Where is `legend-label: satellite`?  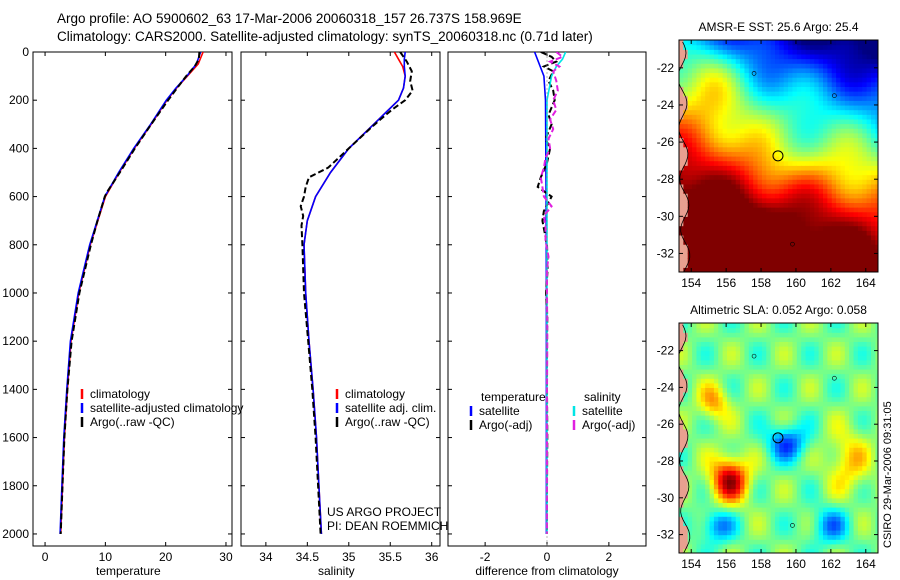 legend-label: satellite is located at coordinates (602, 411).